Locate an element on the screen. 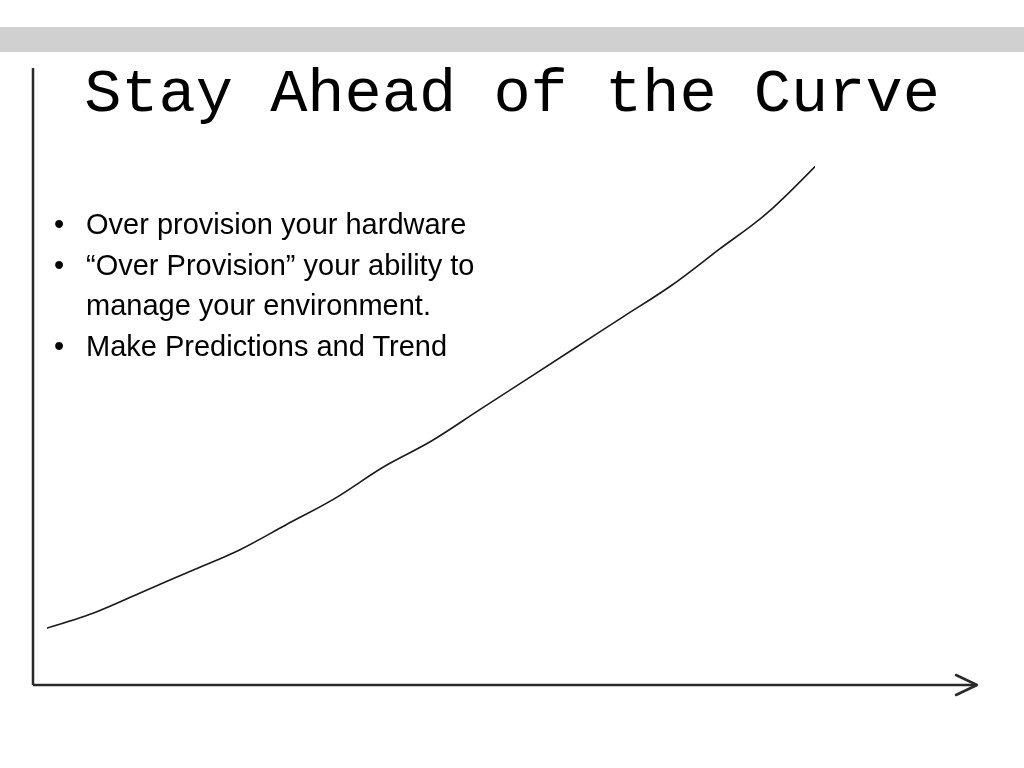 This screenshot has height=768, width=1024. chart-title: Stay Ahead of the Curve is located at coordinates (512, 94).